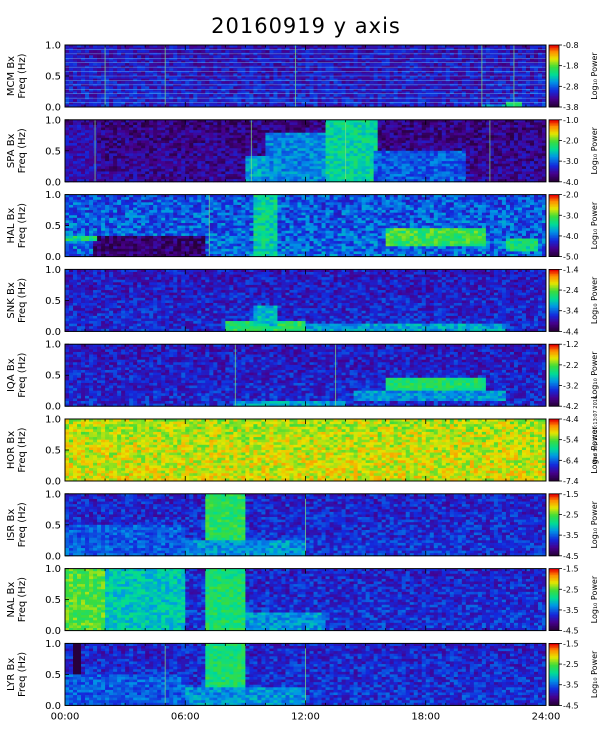  I want to click on x-tick-label: 12:00, so click(305, 716).